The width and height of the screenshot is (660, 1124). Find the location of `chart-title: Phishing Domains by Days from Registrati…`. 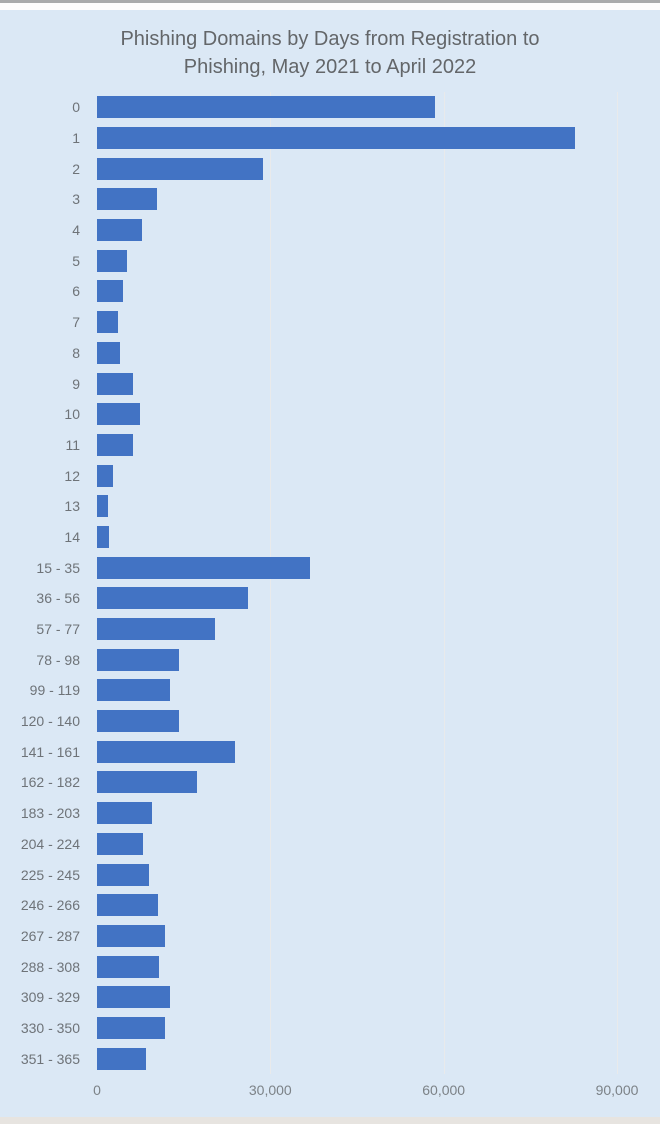

chart-title: Phishing Domains by Days from Registrati… is located at coordinates (330, 53).